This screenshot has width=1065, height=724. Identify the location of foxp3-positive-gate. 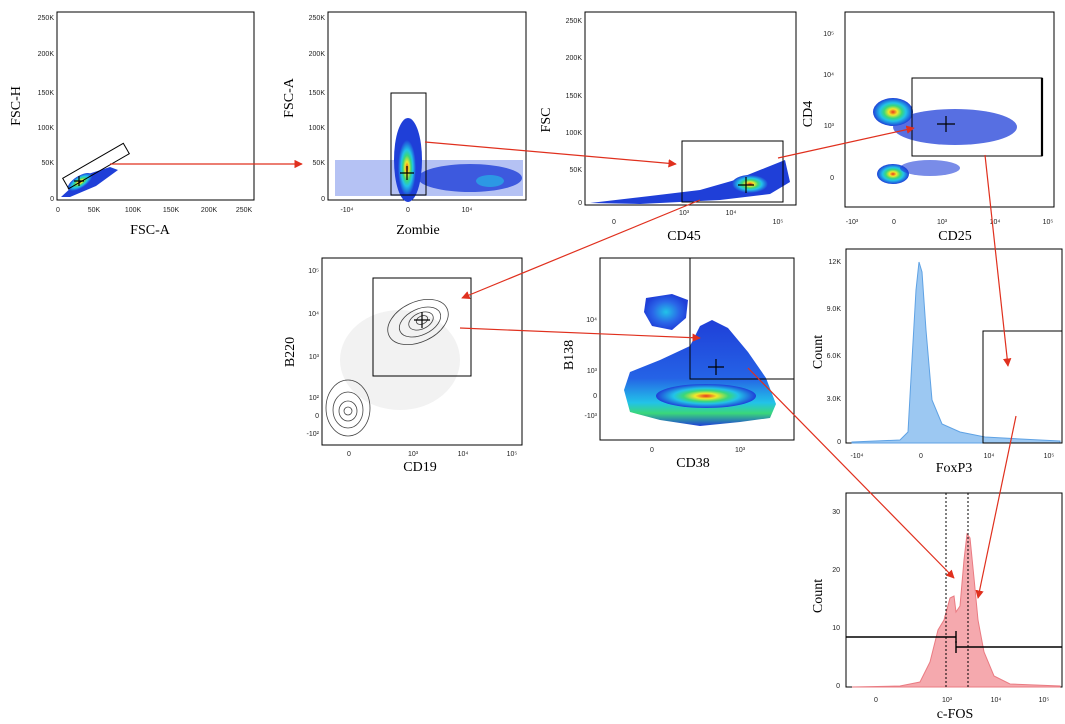
(1022, 387).